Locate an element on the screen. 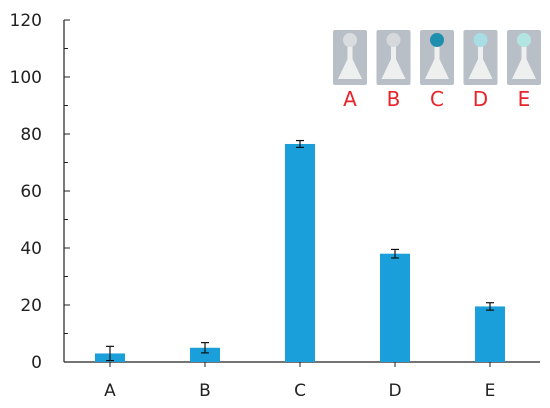 The height and width of the screenshot is (408, 550). y-tick-label: 60 is located at coordinates (31, 192).